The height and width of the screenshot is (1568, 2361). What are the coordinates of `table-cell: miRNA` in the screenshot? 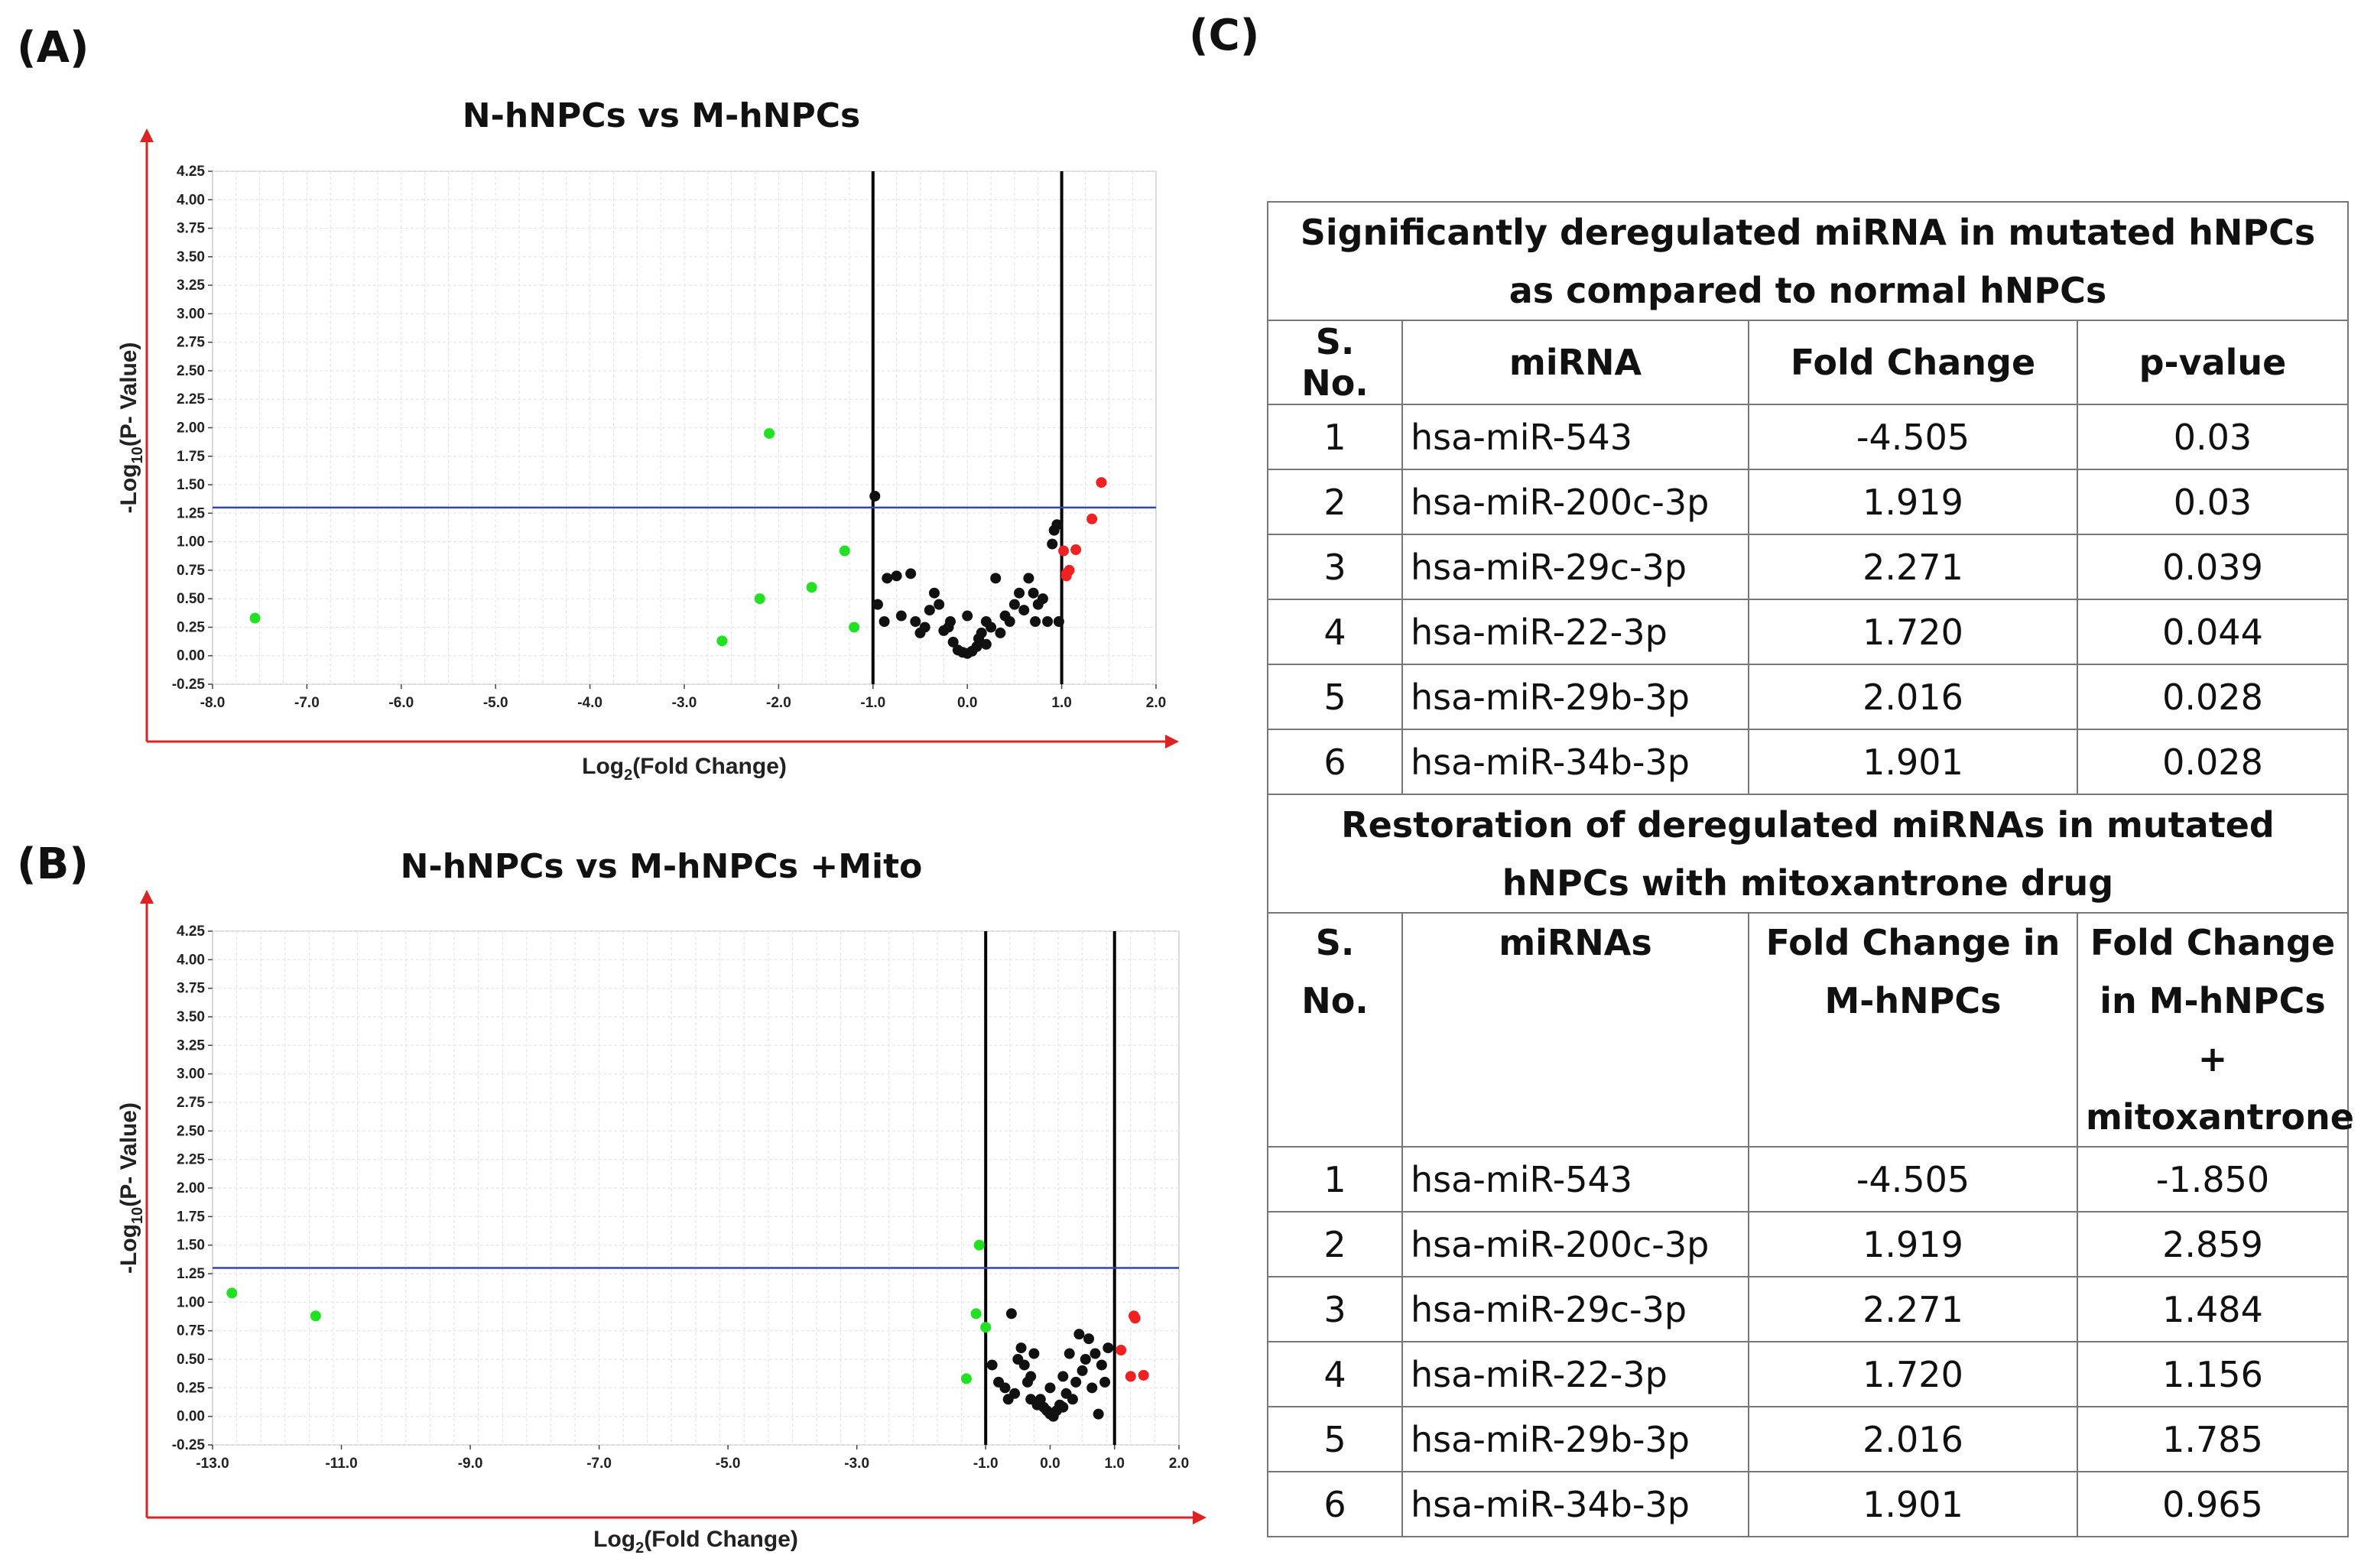 It's located at (1575, 362).